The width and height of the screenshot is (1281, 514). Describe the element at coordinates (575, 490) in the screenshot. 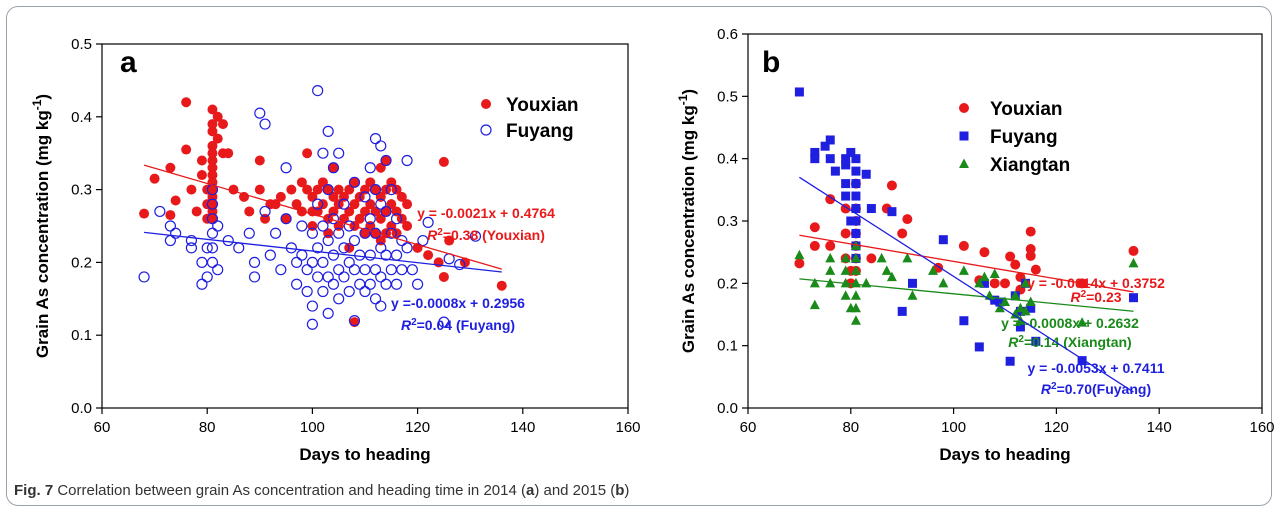

I see `caption-text-2: ) and 2015 (` at that location.